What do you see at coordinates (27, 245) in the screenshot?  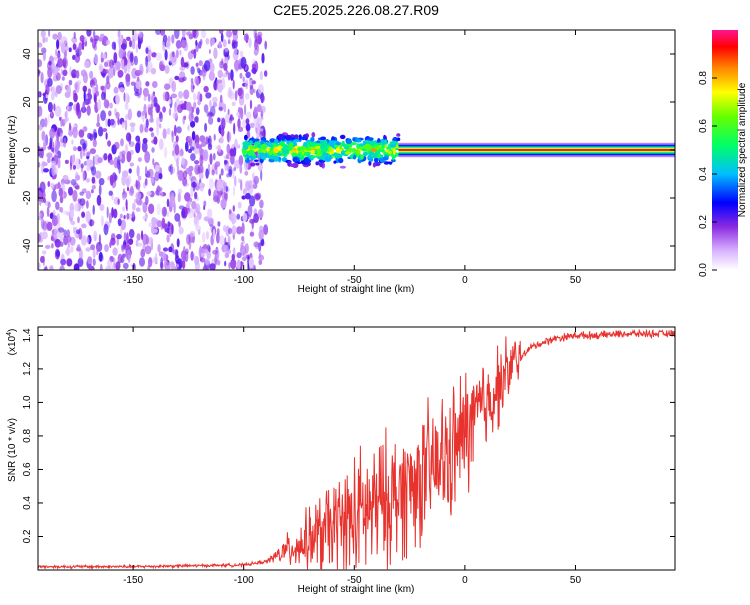 I see `spectrogram-ytick-label: -40` at bounding box center [27, 245].